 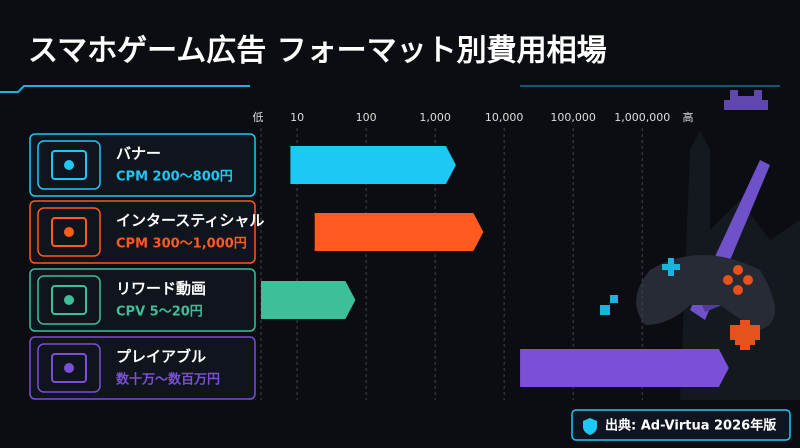 I want to click on format-name: プレイアブル, so click(x=161, y=357).